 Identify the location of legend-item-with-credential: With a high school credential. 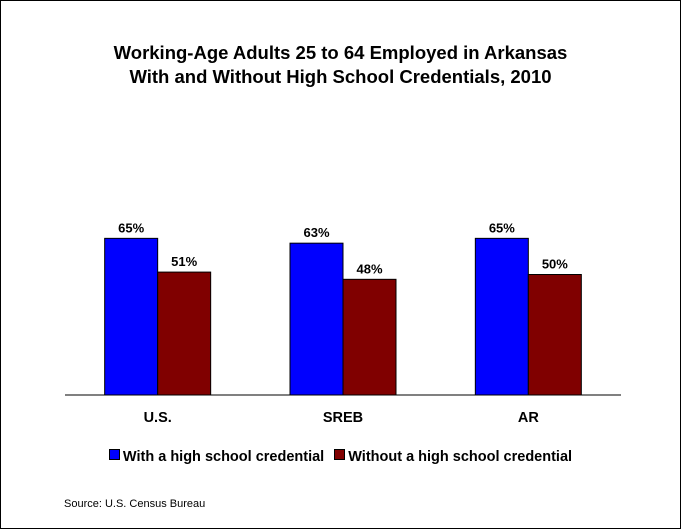
(216, 457).